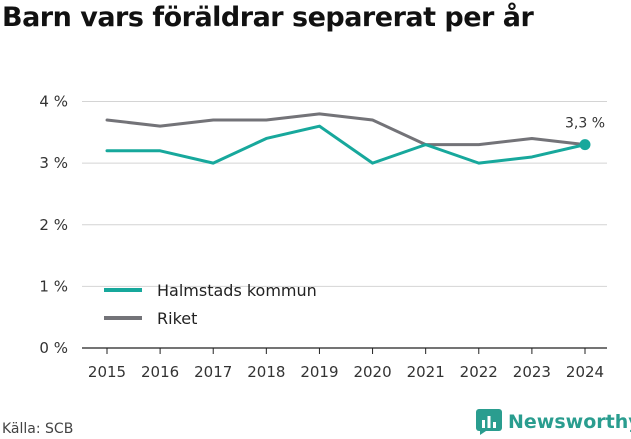  I want to click on series-line-halmstads-kommun, so click(346, 144).